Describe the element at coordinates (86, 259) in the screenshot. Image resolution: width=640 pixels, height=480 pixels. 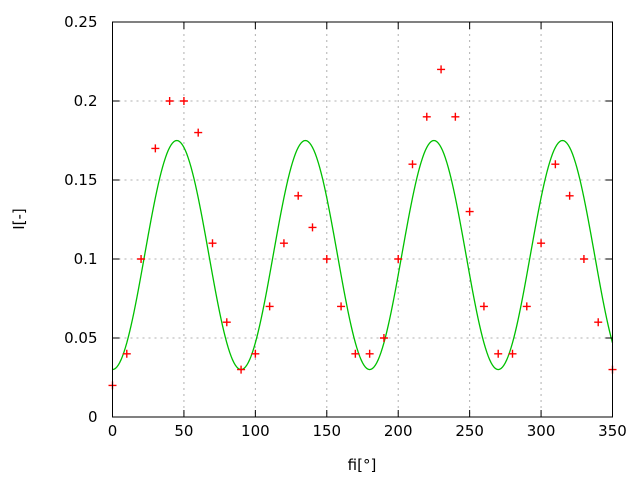
I see `y-tick-label: 0.1` at that location.